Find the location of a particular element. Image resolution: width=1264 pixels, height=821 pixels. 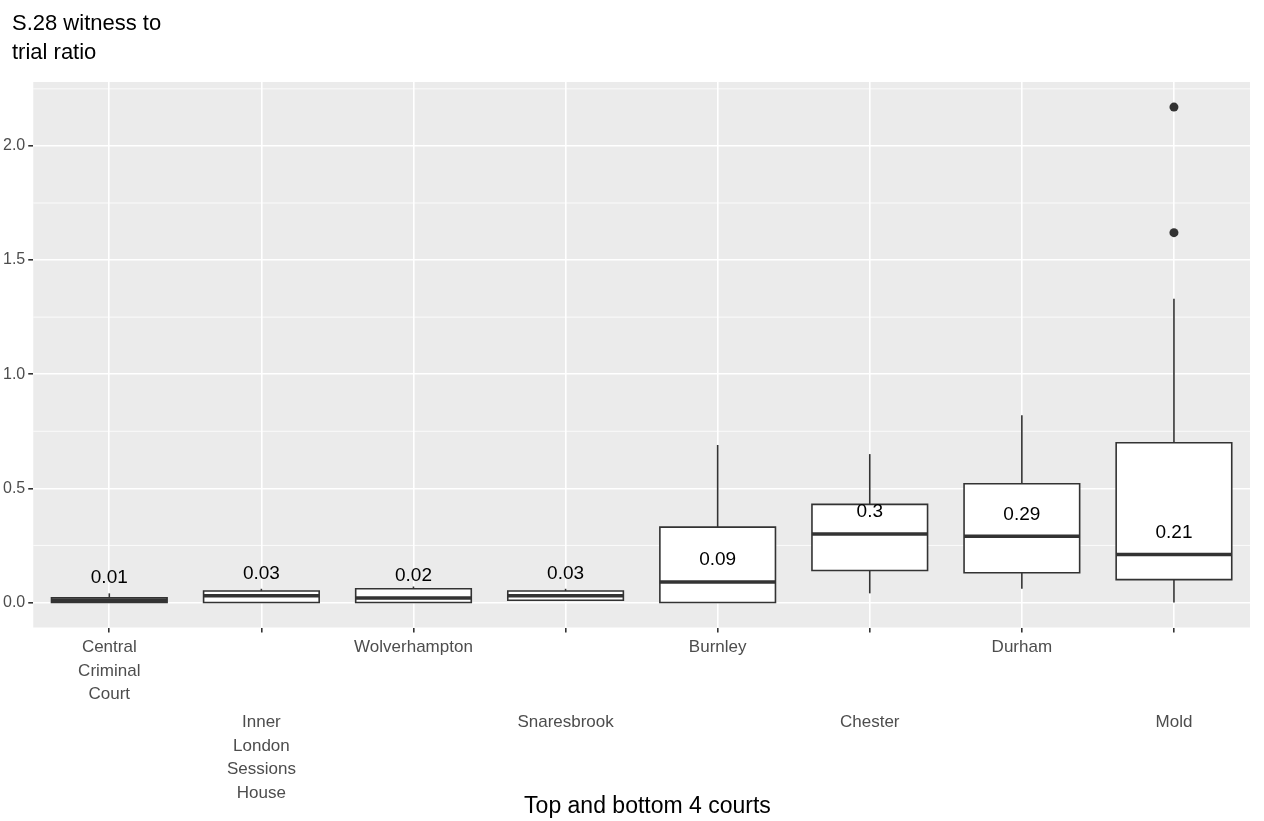

x-tick-label: Wolverhampton is located at coordinates (413, 647).